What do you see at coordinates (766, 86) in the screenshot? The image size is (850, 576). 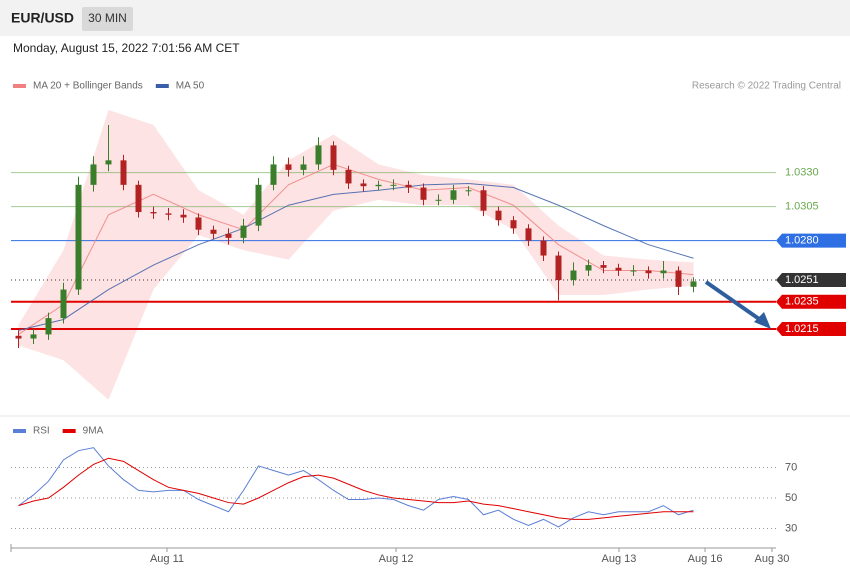 I see `source: Research © 2022 Trading Central` at bounding box center [766, 86].